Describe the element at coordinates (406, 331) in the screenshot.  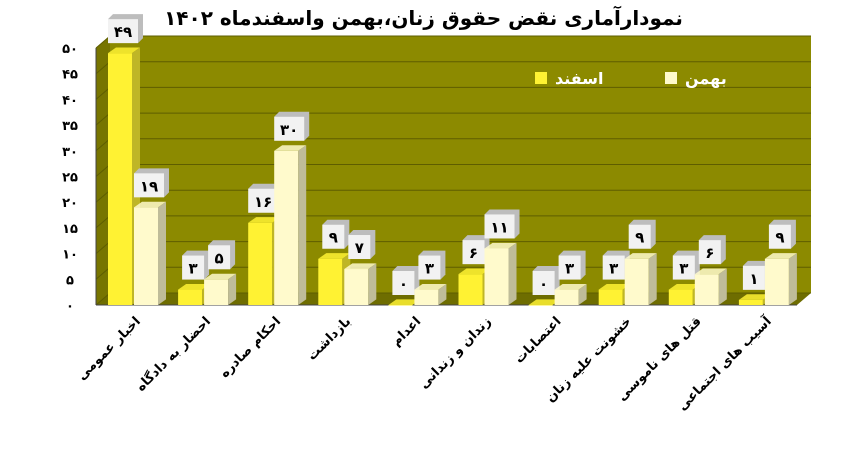
I see `category-label: اعدام` at that location.